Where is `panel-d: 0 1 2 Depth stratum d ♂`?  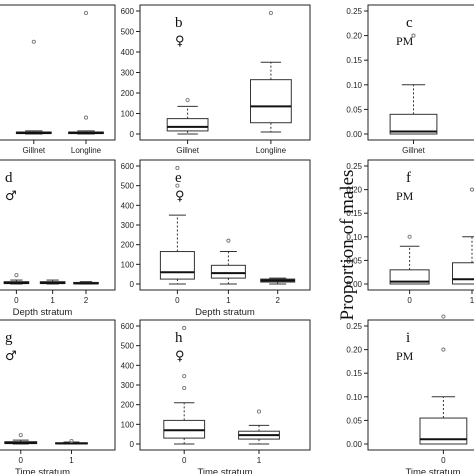 panel-d: 0 1 2 Depth stratum d ♂ is located at coordinates (58, 238).